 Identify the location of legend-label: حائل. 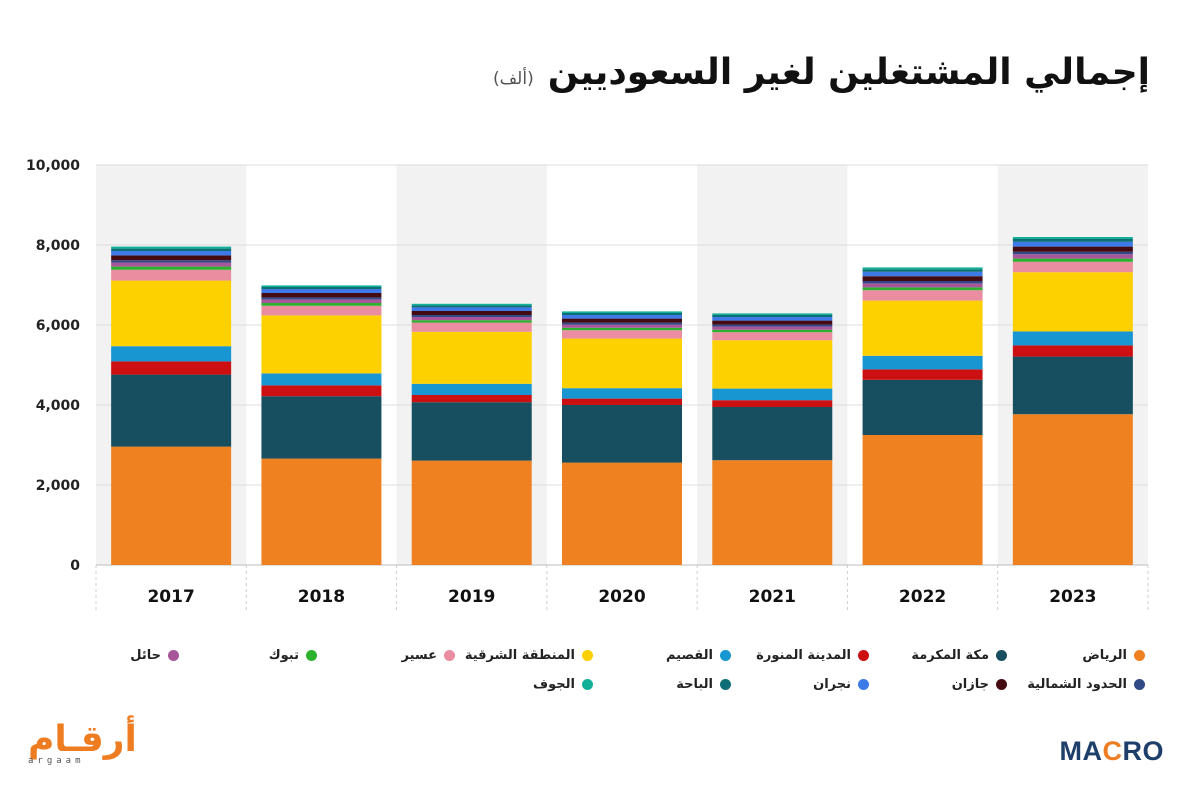
(145, 655).